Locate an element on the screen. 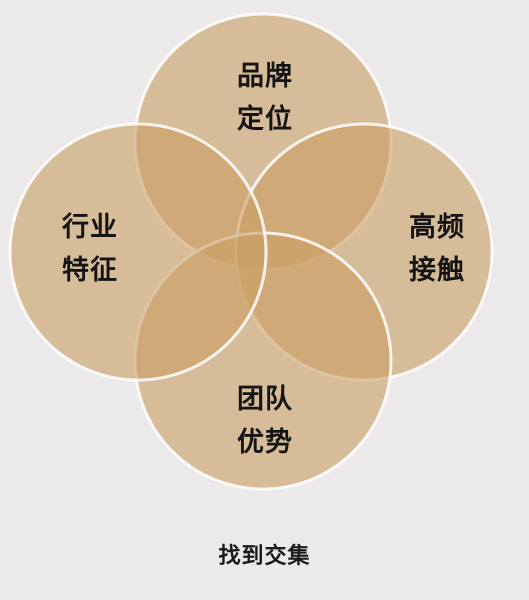 The width and height of the screenshot is (529, 600). label-brand-positioning: 品牌 定位 is located at coordinates (265, 98).